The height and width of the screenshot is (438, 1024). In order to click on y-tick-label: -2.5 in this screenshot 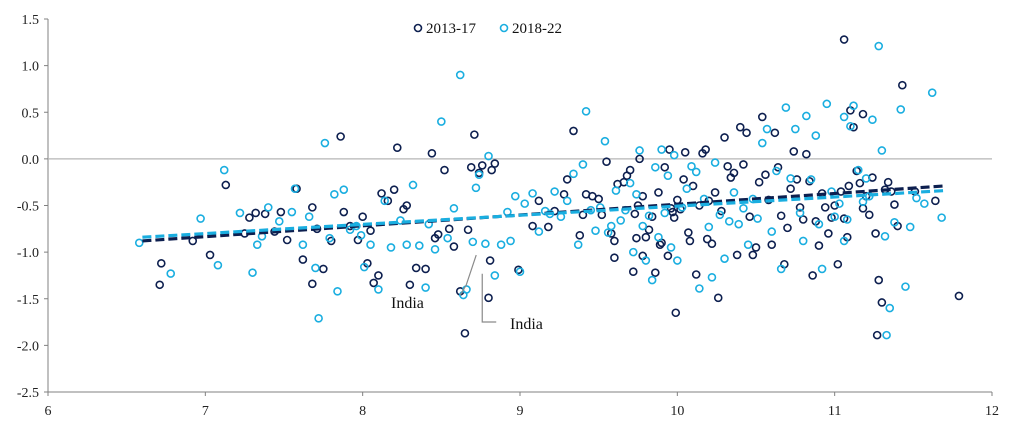, I will do `click(28, 393)`.